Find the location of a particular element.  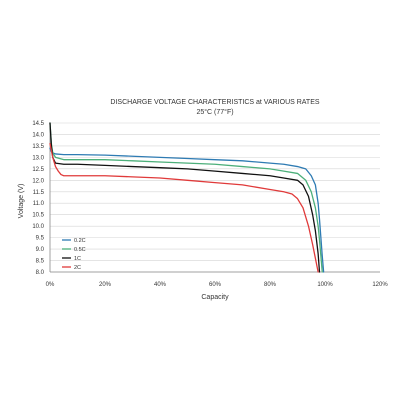

x-tick-labels: 0% 20% 40% 60% 80% 100% 120% is located at coordinates (217, 285).